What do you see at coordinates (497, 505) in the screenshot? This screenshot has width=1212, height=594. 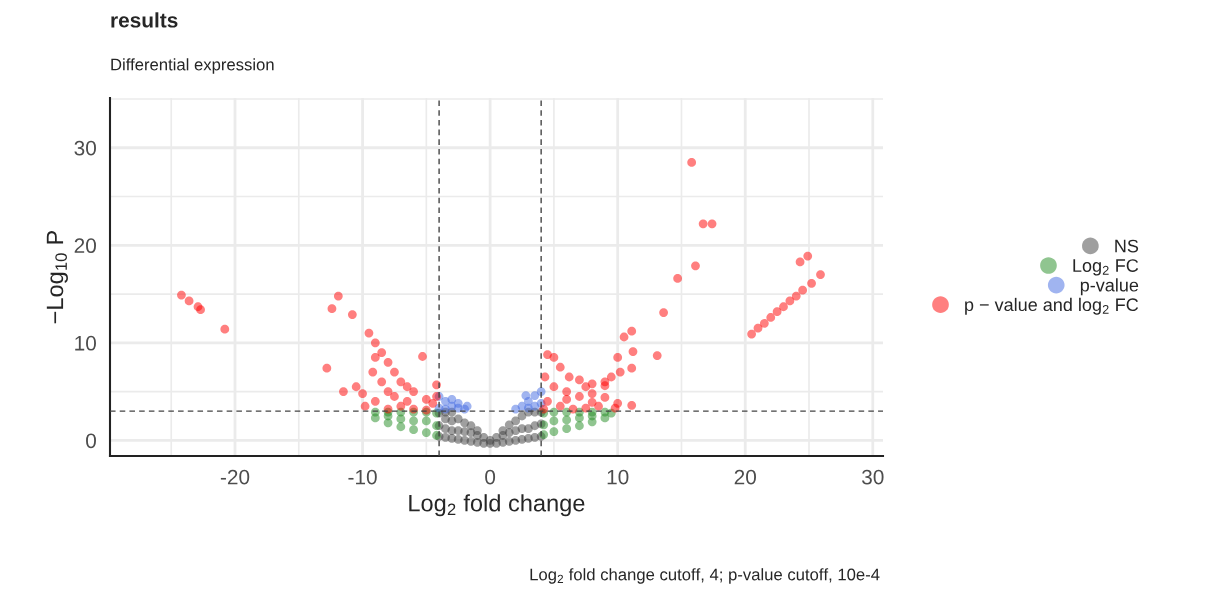 I see `x-axis-title: Log$_{2}$ fold change` at bounding box center [497, 505].